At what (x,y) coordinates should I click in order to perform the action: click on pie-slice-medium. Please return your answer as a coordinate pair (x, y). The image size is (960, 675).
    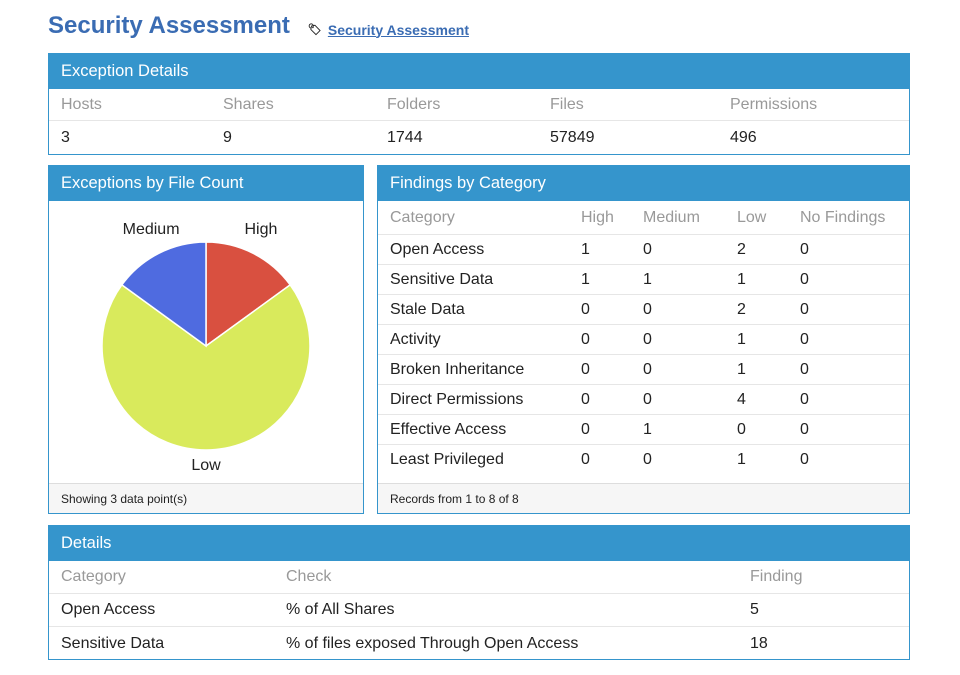
    Looking at the image, I should click on (163, 294).